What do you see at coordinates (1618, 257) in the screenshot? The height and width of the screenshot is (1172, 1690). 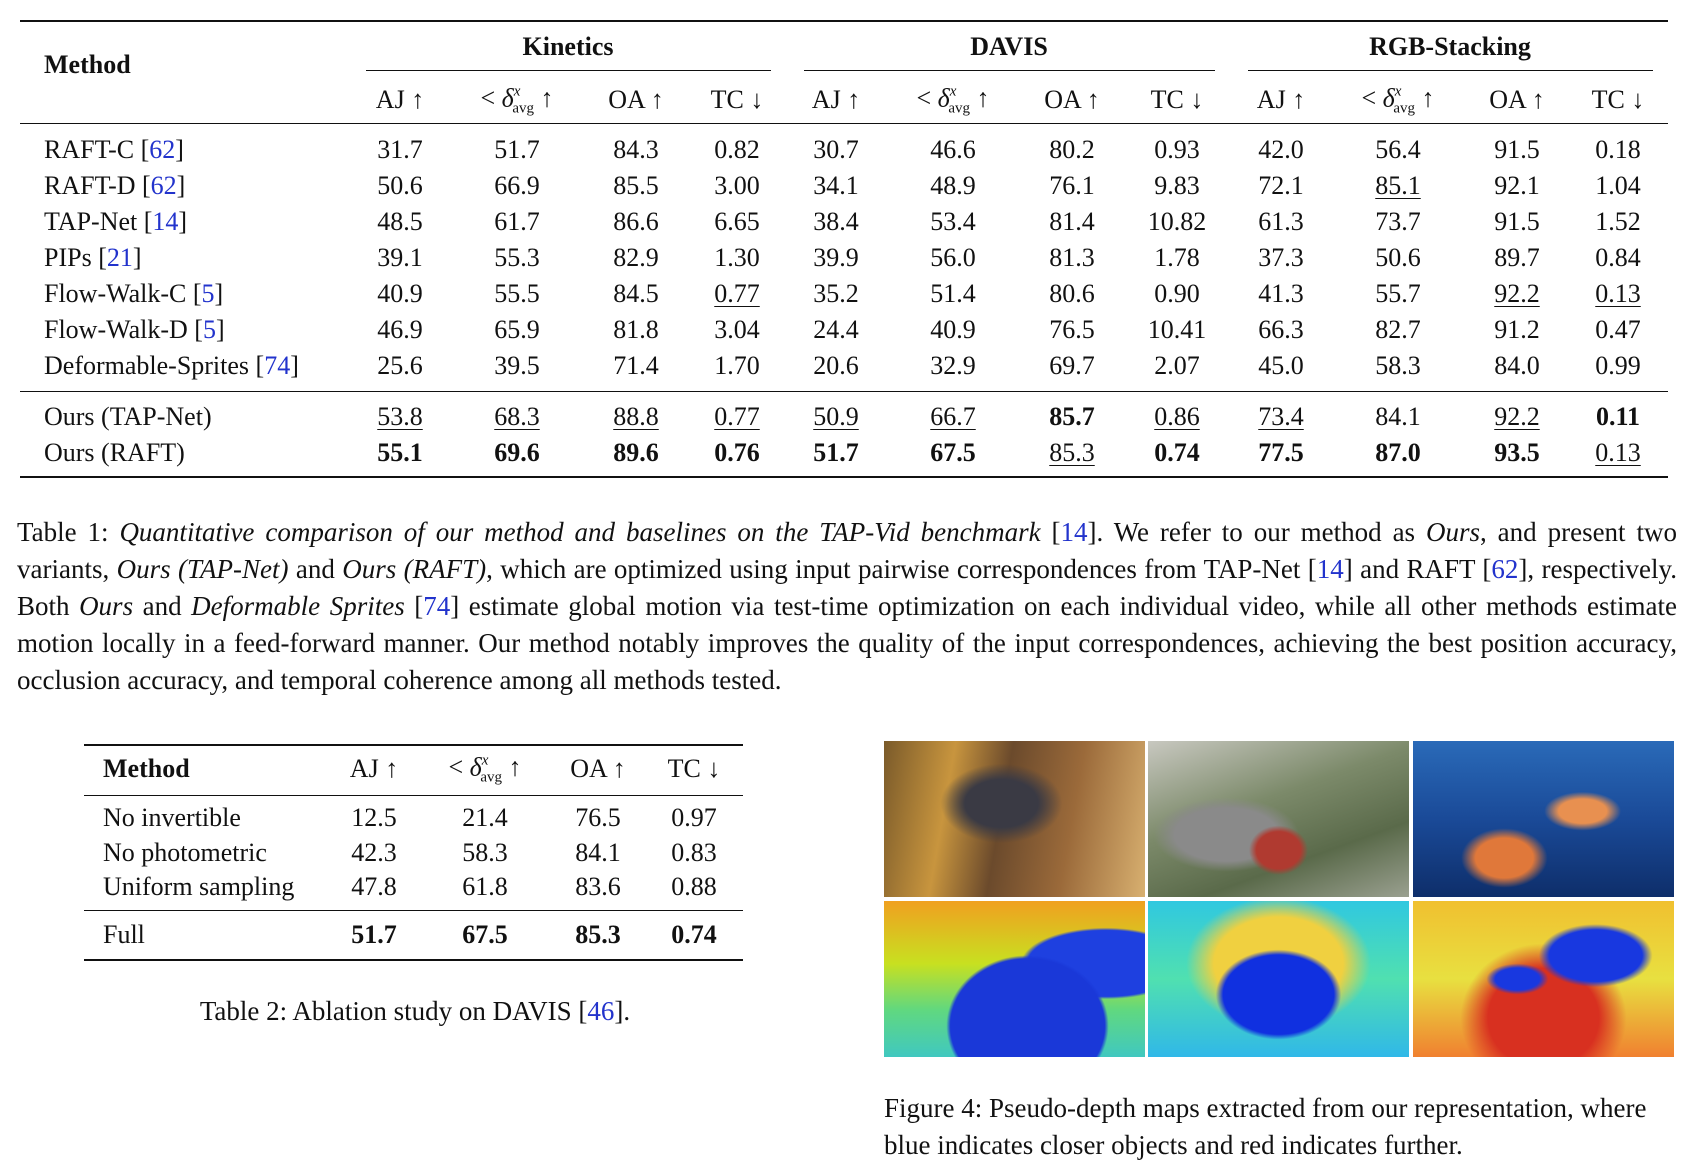 I see `table-cell: 0.84` at bounding box center [1618, 257].